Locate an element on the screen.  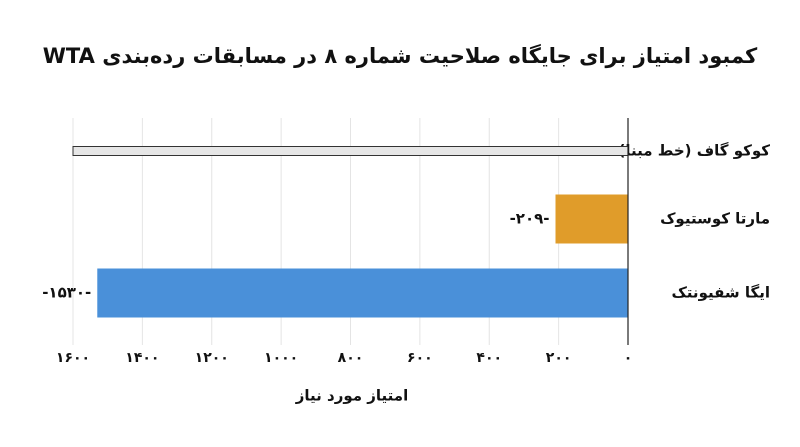
x-tick-label: ۸۰۰ is located at coordinates (351, 358).